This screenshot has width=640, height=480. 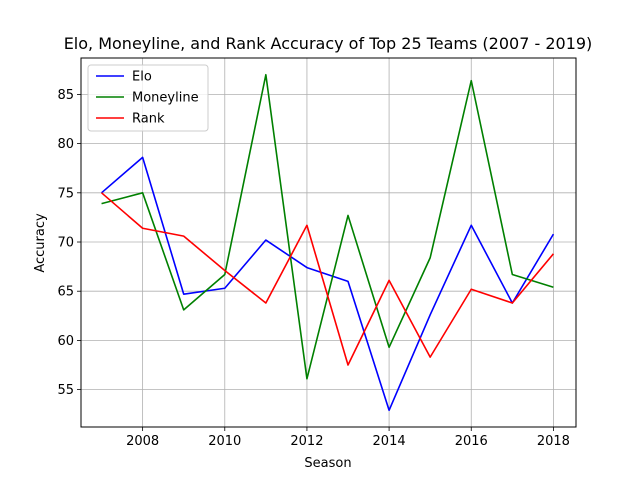 I want to click on x-tick-label: 2014, so click(x=389, y=441).